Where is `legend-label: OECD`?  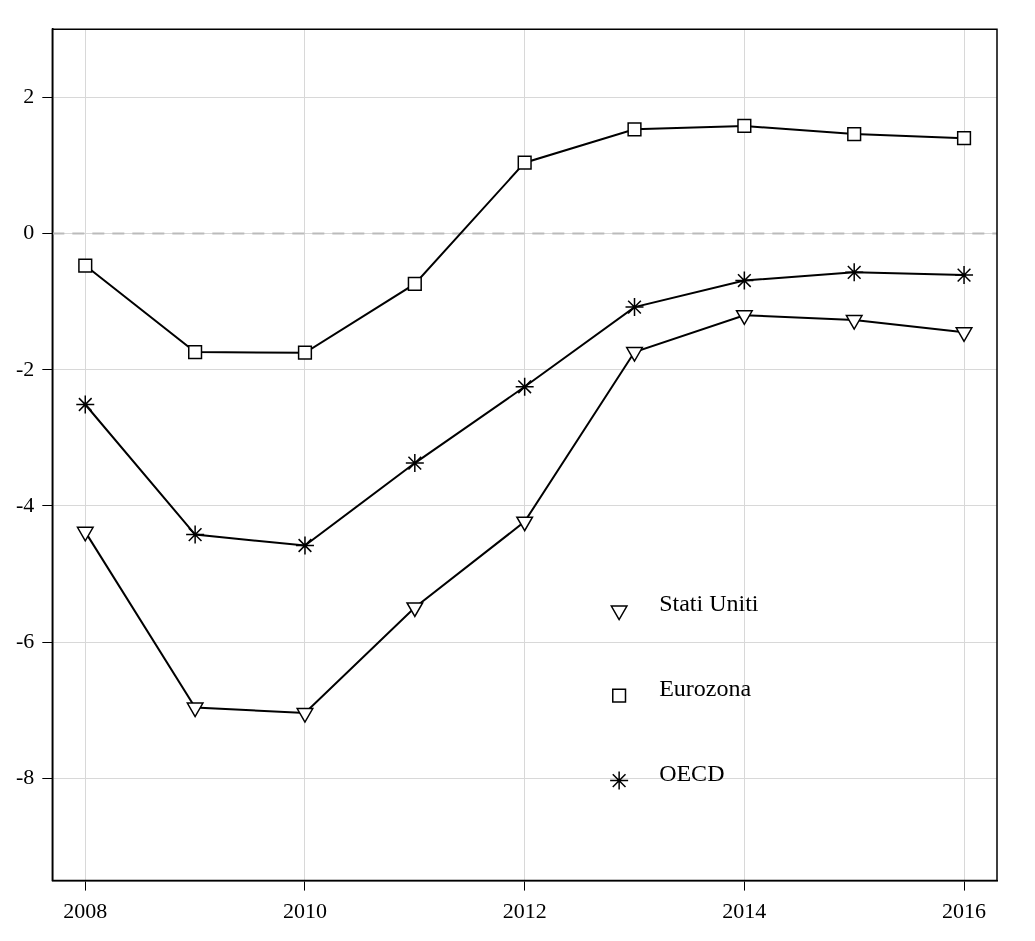 legend-label: OECD is located at coordinates (692, 772).